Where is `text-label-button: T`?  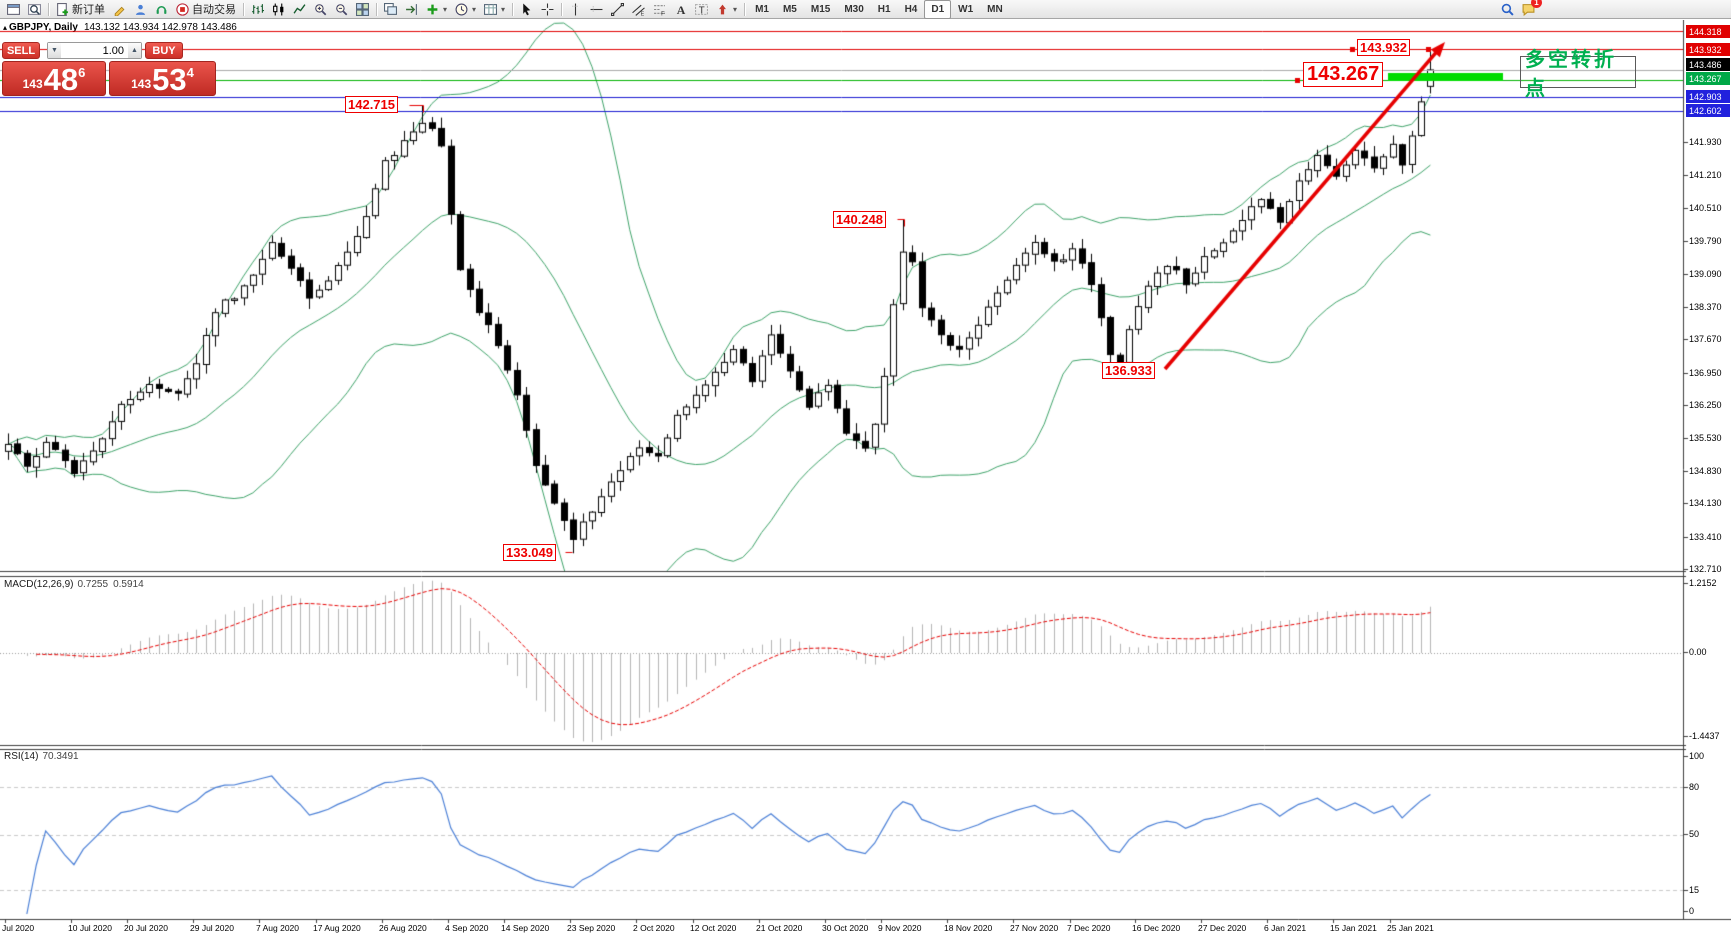 text-label-button: T is located at coordinates (701, 9).